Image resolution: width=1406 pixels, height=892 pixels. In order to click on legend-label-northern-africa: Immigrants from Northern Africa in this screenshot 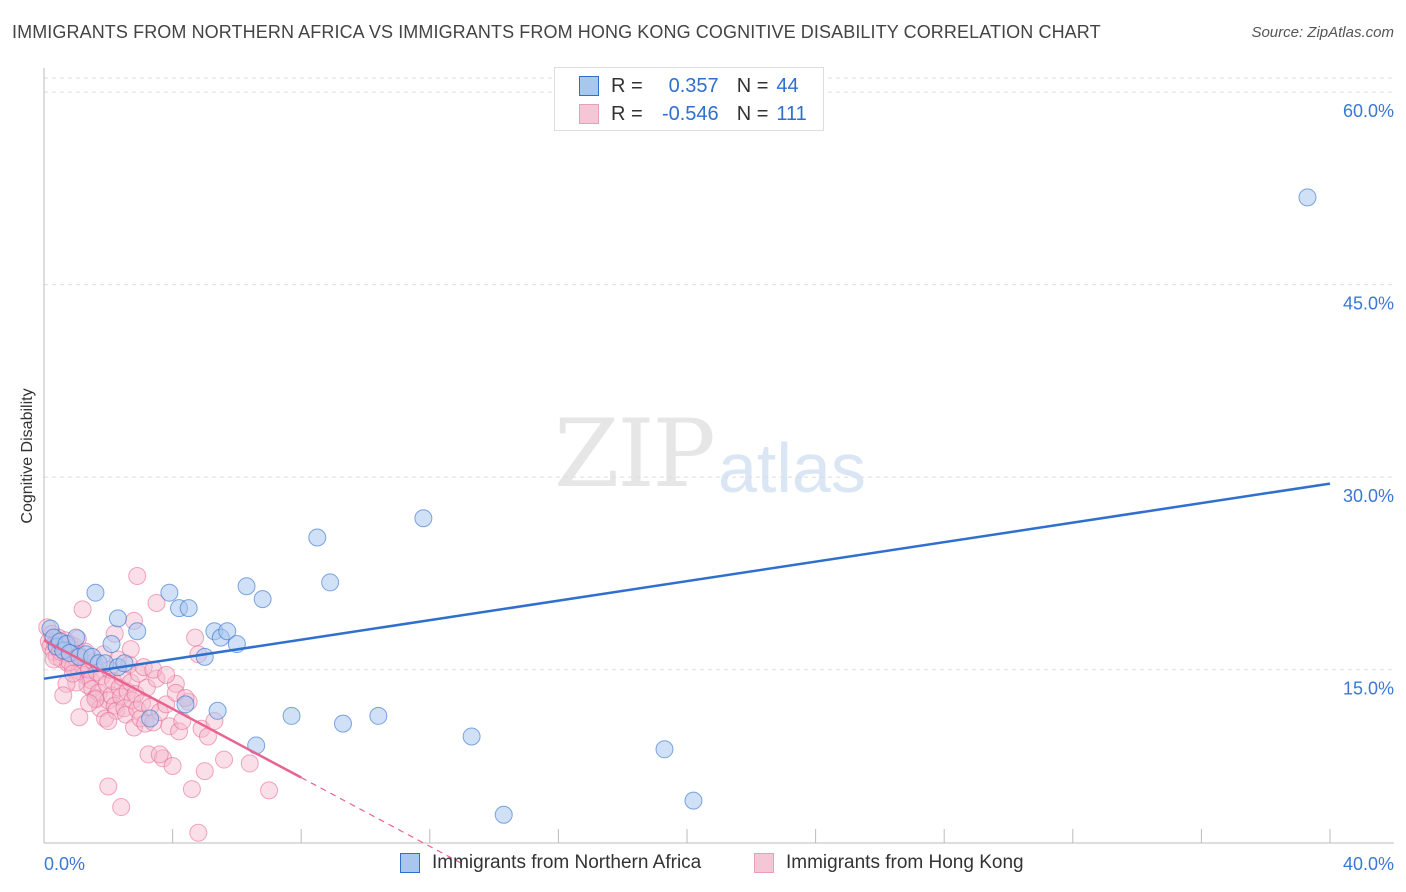, I will do `click(567, 862)`.